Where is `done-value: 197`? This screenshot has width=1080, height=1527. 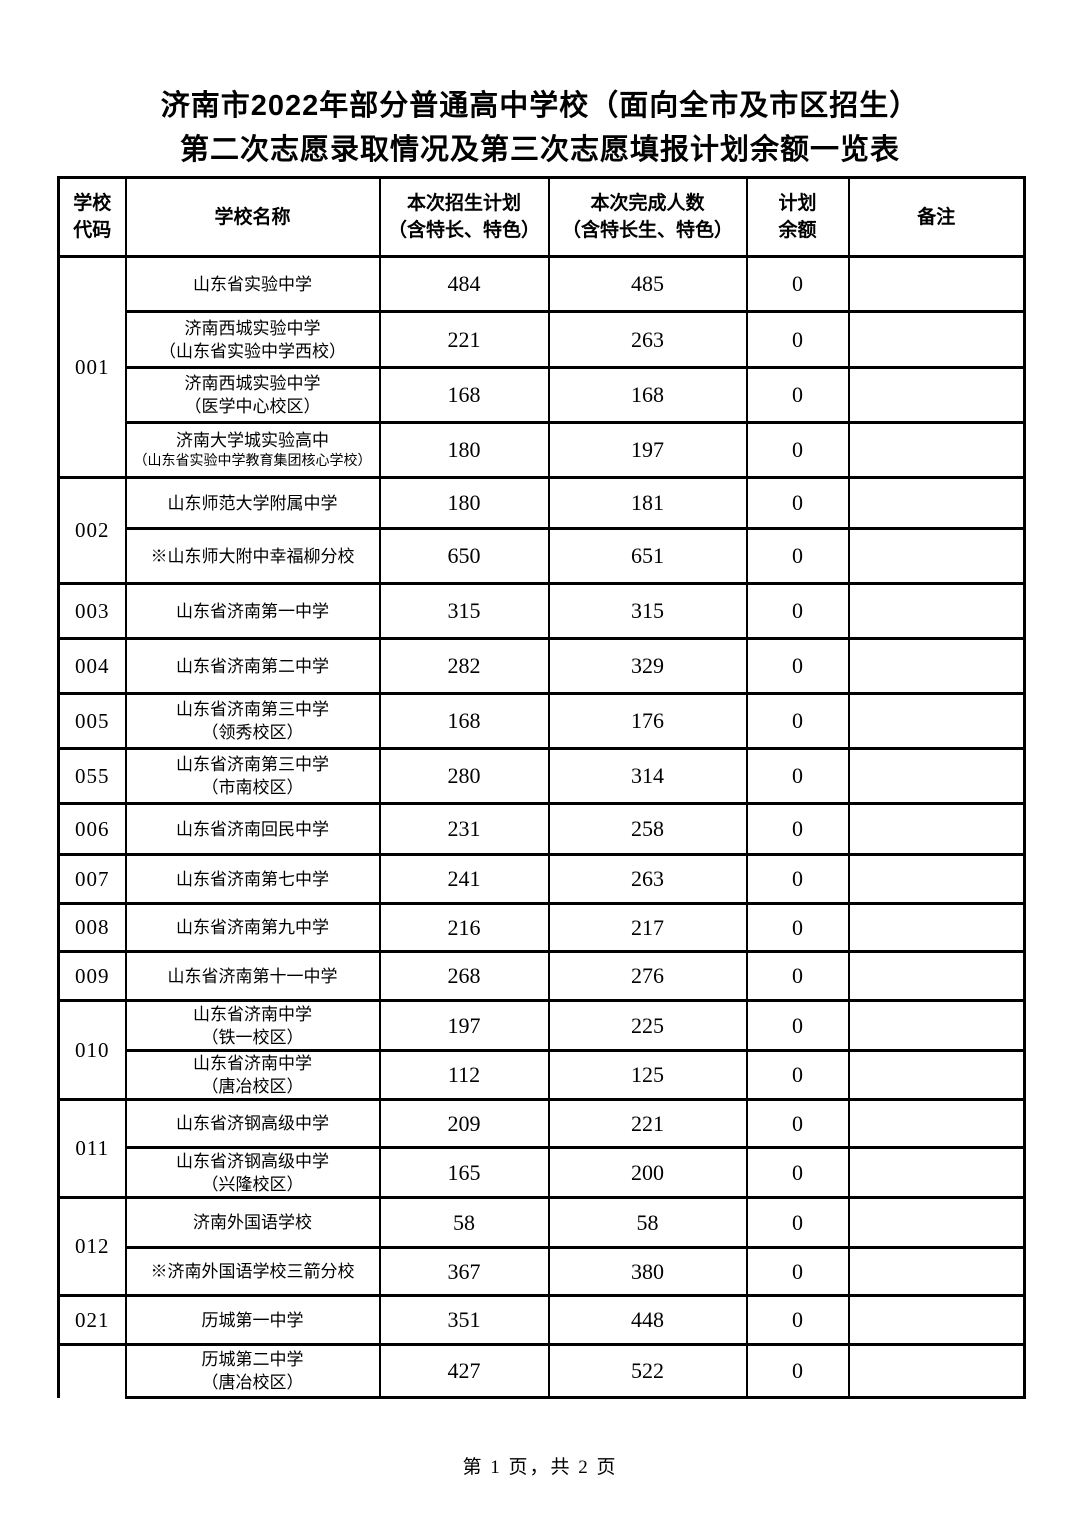 done-value: 197 is located at coordinates (647, 450).